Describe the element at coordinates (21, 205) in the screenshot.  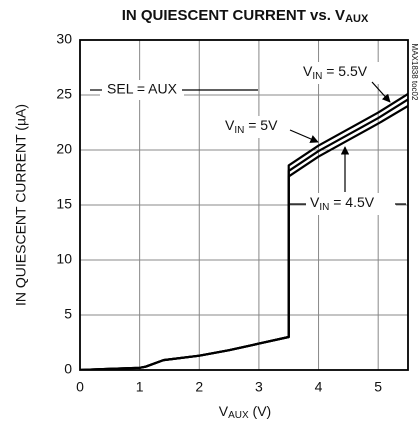
I see `y-axis-label: IN QUIESCENT CURRENT (µA)` at that location.